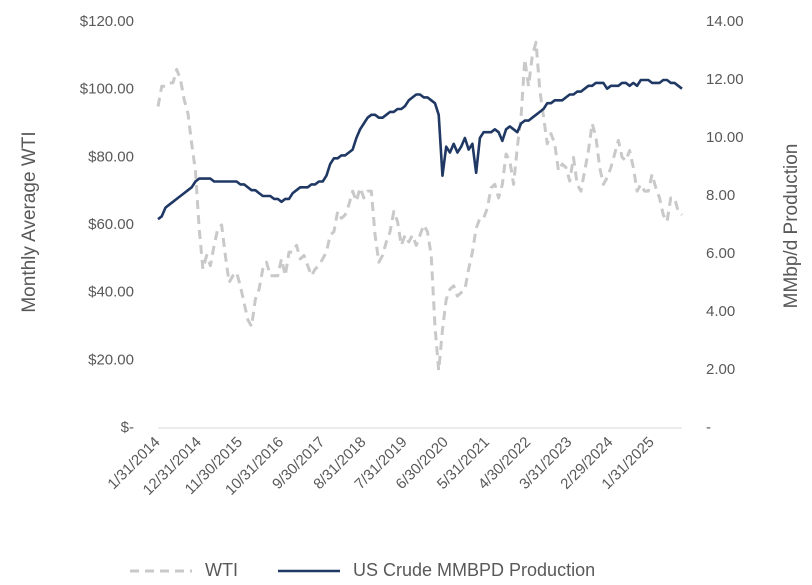 Image resolution: width=812 pixels, height=585 pixels. Describe the element at coordinates (720, 369) in the screenshot. I see `y2-tick-label: 2.00` at that location.